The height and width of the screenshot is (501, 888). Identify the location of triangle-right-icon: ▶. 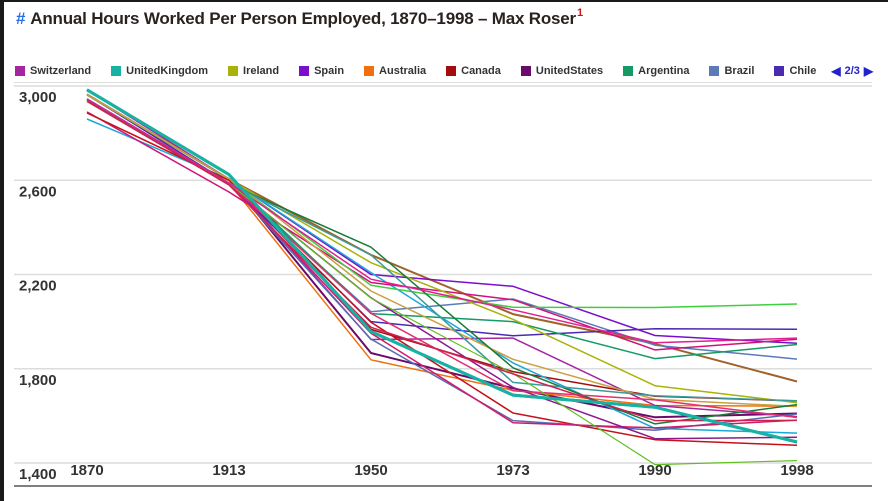
(868, 71).